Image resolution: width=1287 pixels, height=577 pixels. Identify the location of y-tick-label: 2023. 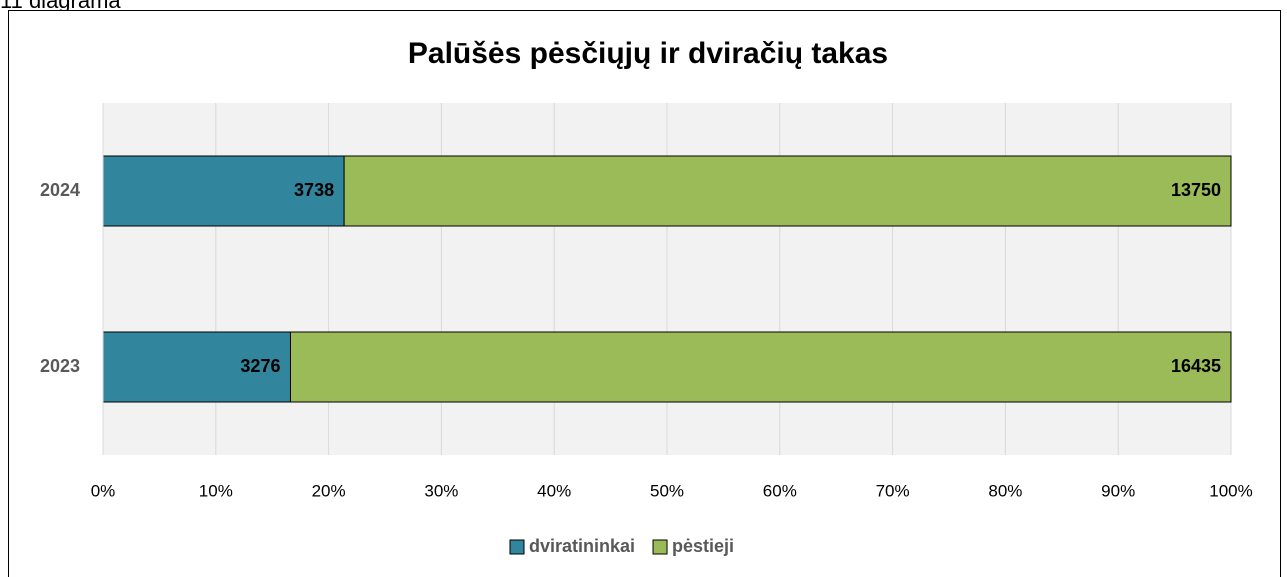
(60, 366).